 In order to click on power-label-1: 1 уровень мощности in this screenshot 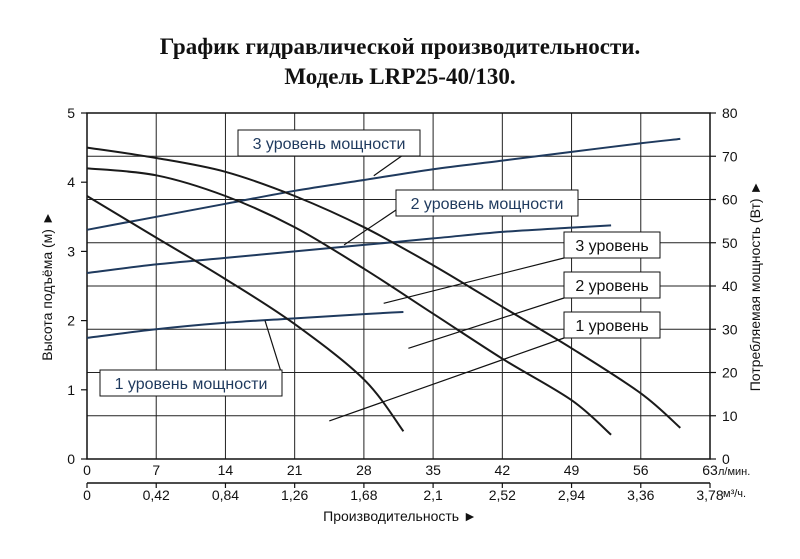, I will do `click(191, 358)`.